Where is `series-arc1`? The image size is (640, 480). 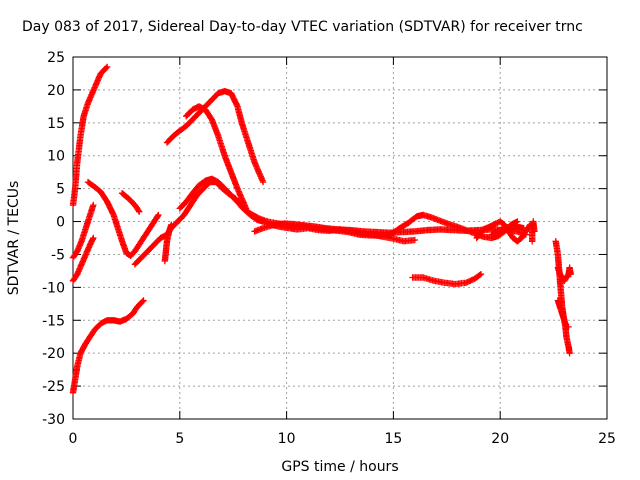
series-arc1 is located at coordinates (90, 136).